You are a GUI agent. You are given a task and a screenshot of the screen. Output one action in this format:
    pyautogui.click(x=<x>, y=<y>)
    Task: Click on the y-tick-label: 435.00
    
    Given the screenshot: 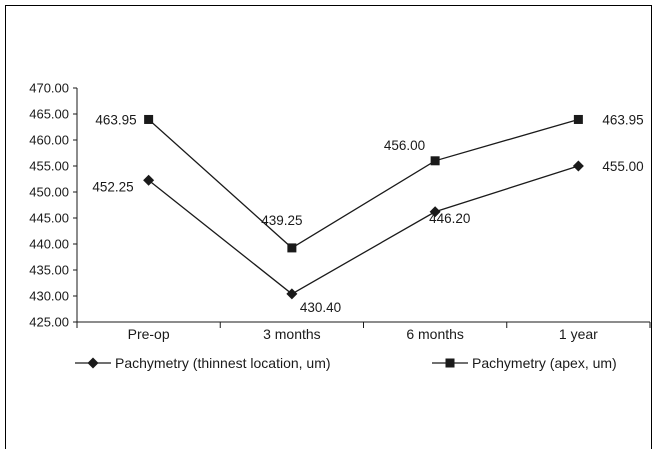 What is the action you would take?
    pyautogui.click(x=49, y=270)
    